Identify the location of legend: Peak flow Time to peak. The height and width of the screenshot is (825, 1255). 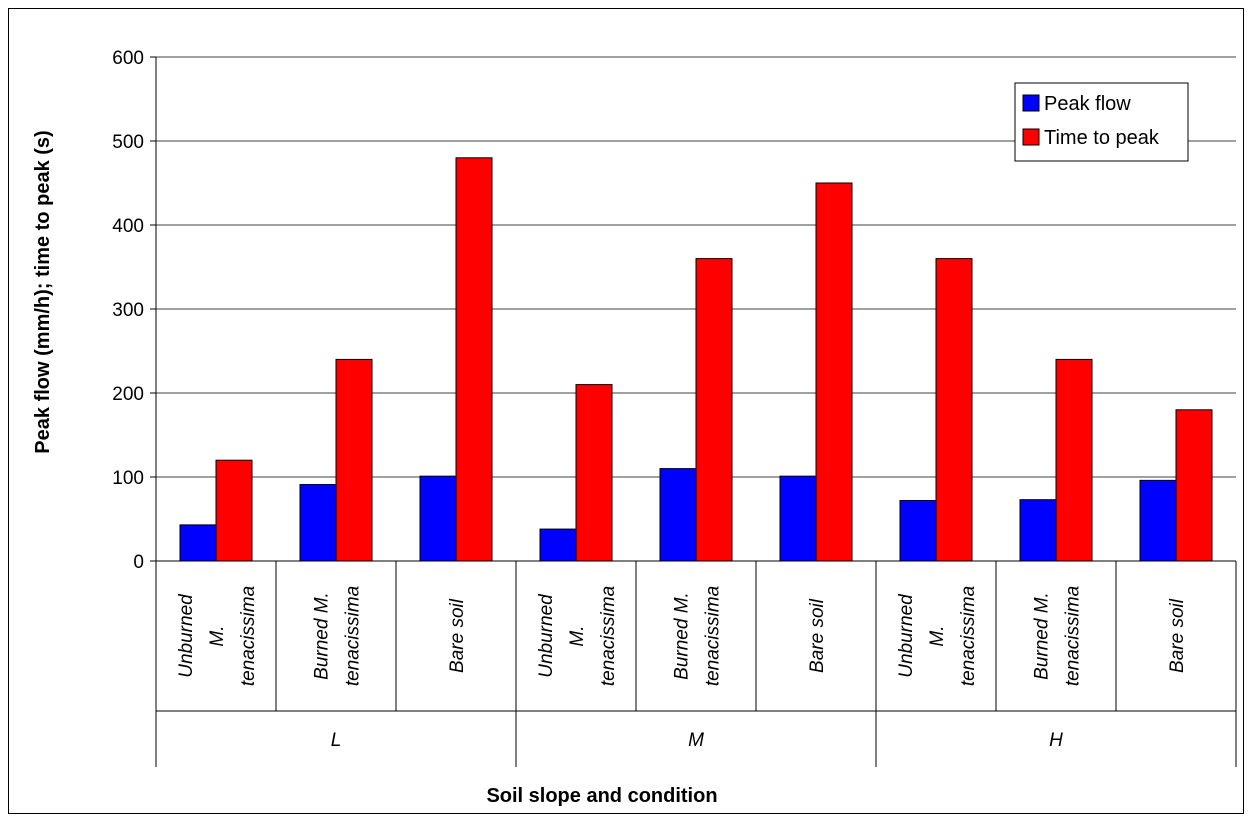
(1101, 122).